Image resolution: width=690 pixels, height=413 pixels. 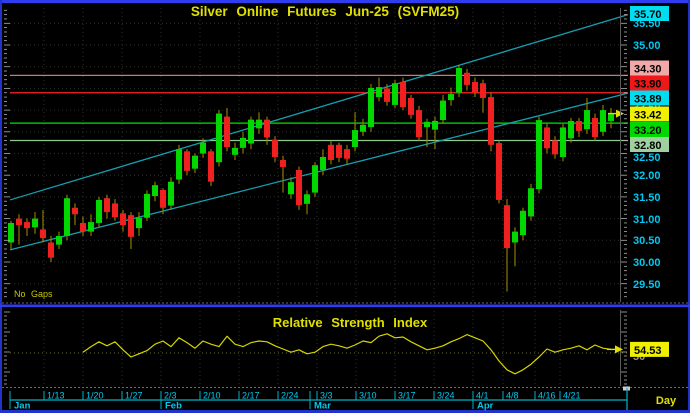 What do you see at coordinates (407, 396) in the screenshot?
I see `week-tick-label: 3/17` at bounding box center [407, 396].